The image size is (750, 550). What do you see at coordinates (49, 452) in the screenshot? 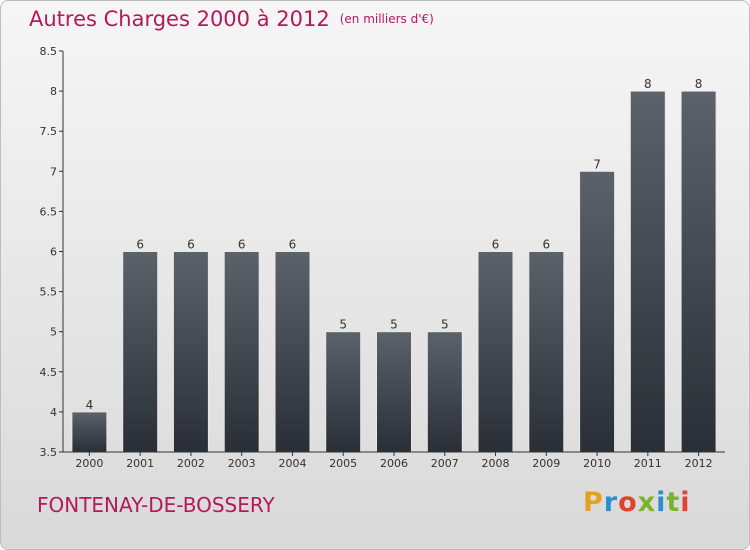
I see `y-tick-label: 3.5` at bounding box center [49, 452].